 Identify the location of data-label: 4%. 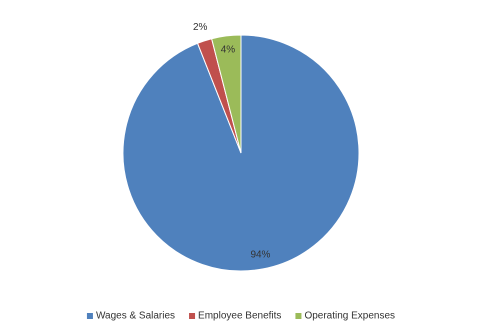
(228, 50).